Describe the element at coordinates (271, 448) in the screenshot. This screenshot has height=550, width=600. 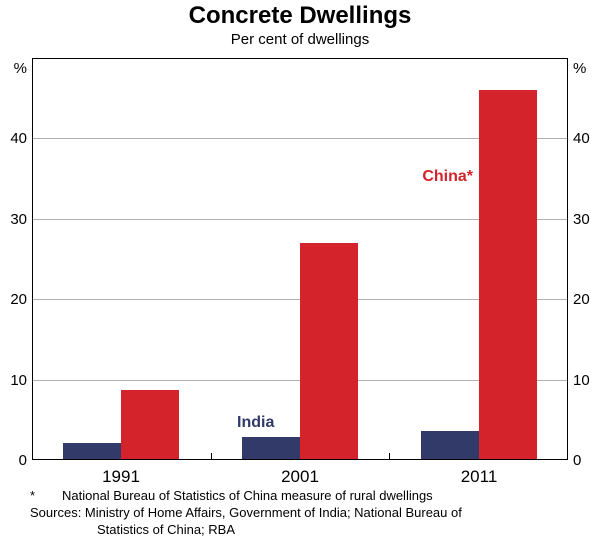
I see `bar-india-2001` at that location.